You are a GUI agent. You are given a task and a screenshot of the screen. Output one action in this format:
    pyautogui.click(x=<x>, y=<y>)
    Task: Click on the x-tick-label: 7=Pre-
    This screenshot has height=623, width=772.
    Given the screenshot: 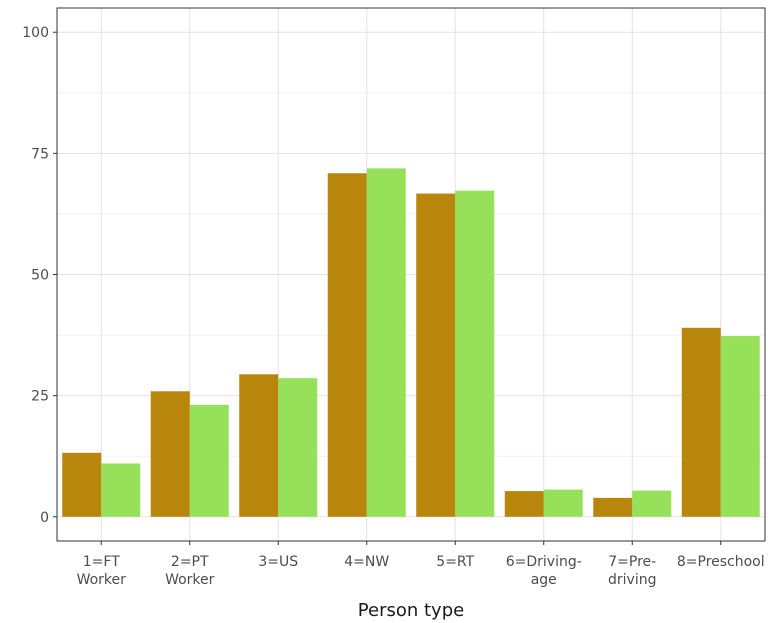 What is the action you would take?
    pyautogui.click(x=632, y=562)
    